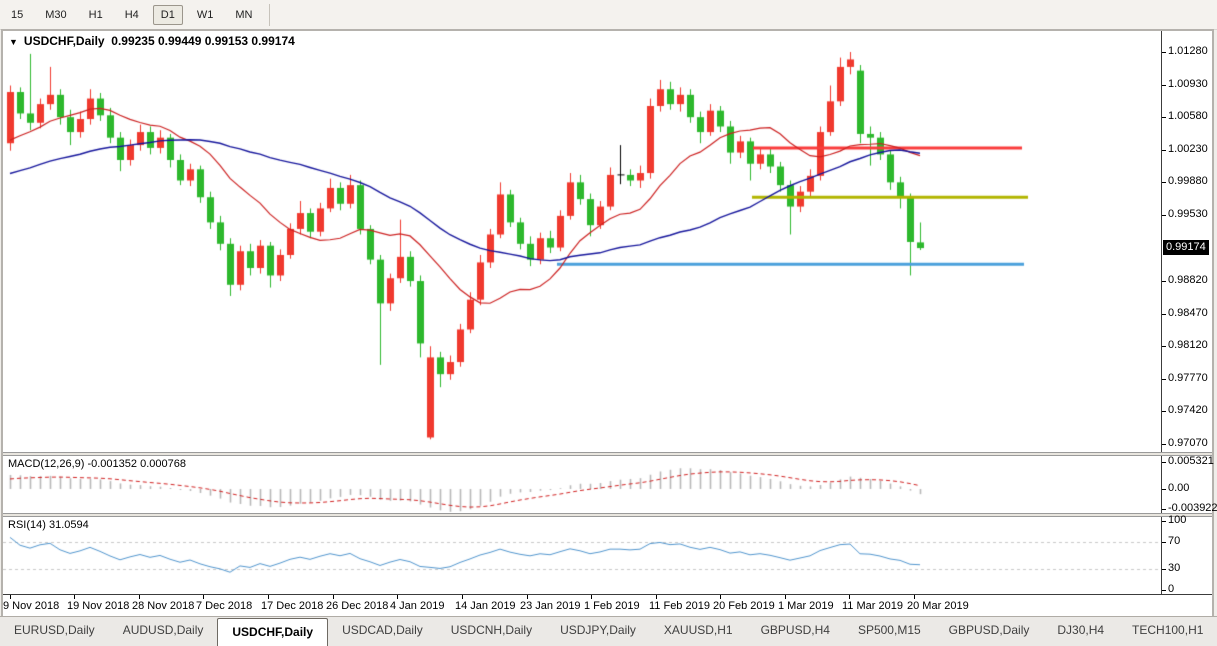  Describe the element at coordinates (1188, 280) in the screenshot. I see `price-tick-label: 0.98820` at that location.